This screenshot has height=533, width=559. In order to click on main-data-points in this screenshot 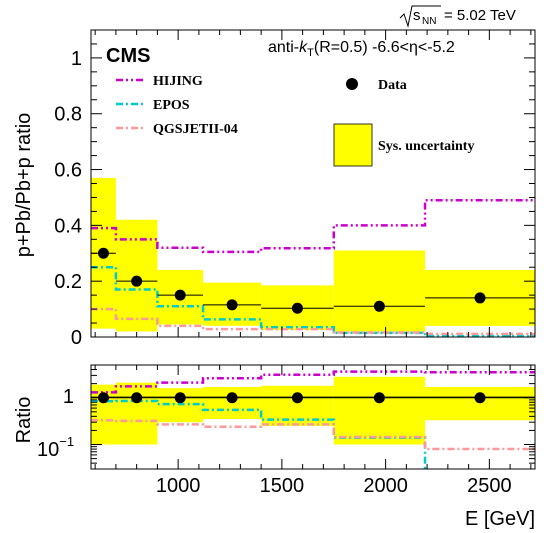, I will do `click(313, 280)`.